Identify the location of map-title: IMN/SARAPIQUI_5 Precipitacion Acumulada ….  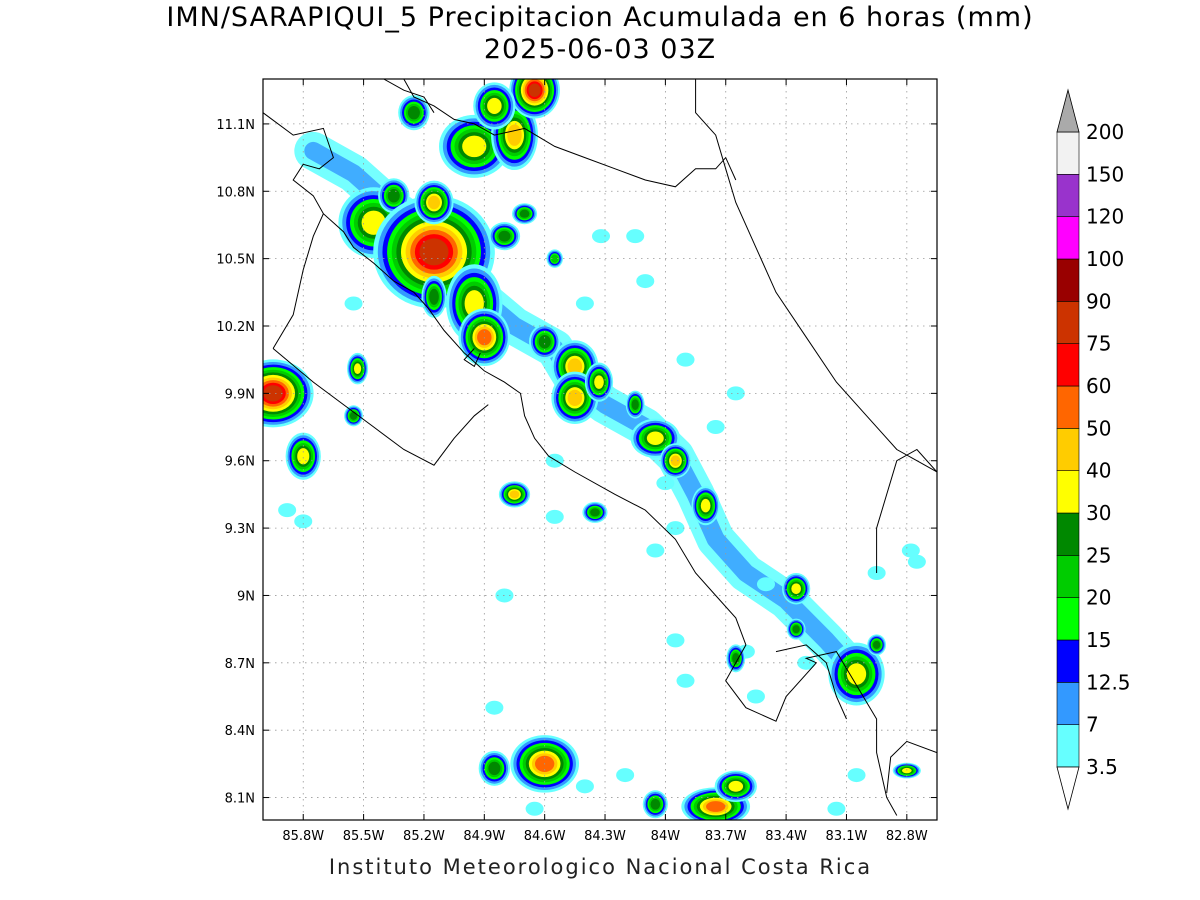
(600, 17).